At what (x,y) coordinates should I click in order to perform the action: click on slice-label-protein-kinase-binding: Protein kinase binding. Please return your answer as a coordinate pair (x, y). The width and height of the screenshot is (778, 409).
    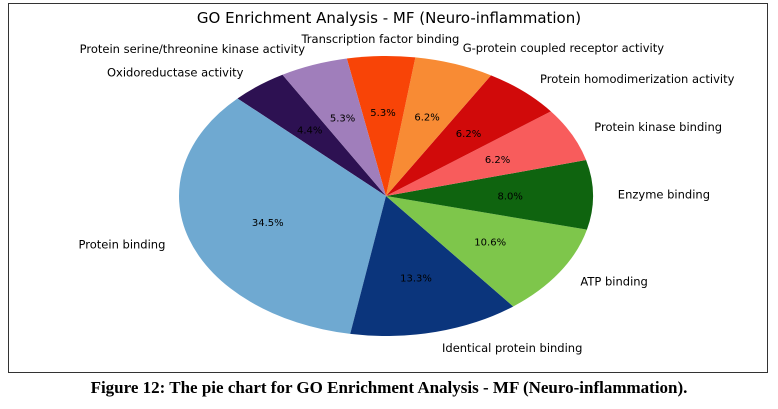
    Looking at the image, I should click on (658, 127).